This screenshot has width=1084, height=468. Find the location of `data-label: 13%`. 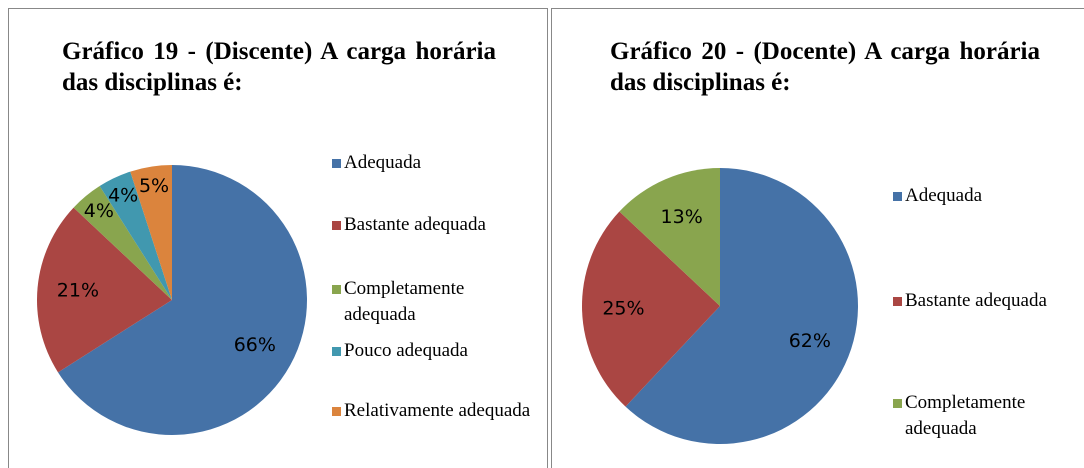

data-label: 13% is located at coordinates (682, 217).